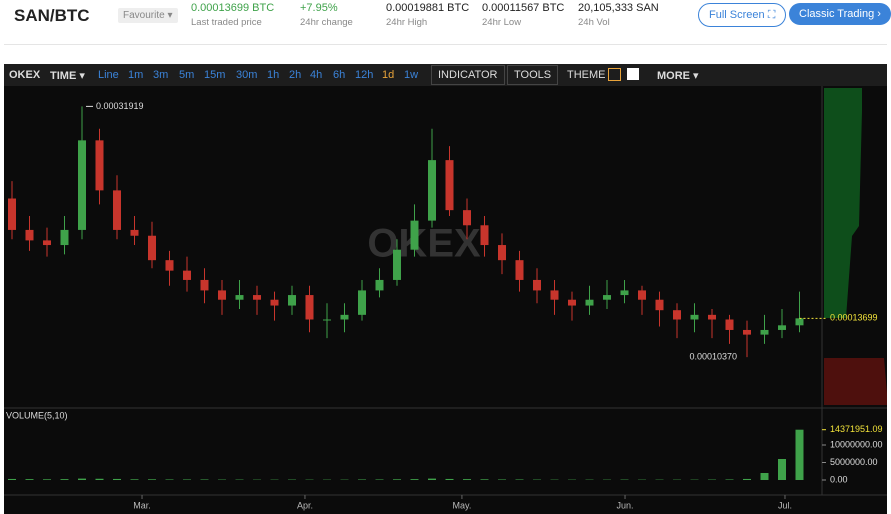 The width and height of the screenshot is (891, 514). What do you see at coordinates (364, 75) in the screenshot?
I see `interval: 12h` at bounding box center [364, 75].